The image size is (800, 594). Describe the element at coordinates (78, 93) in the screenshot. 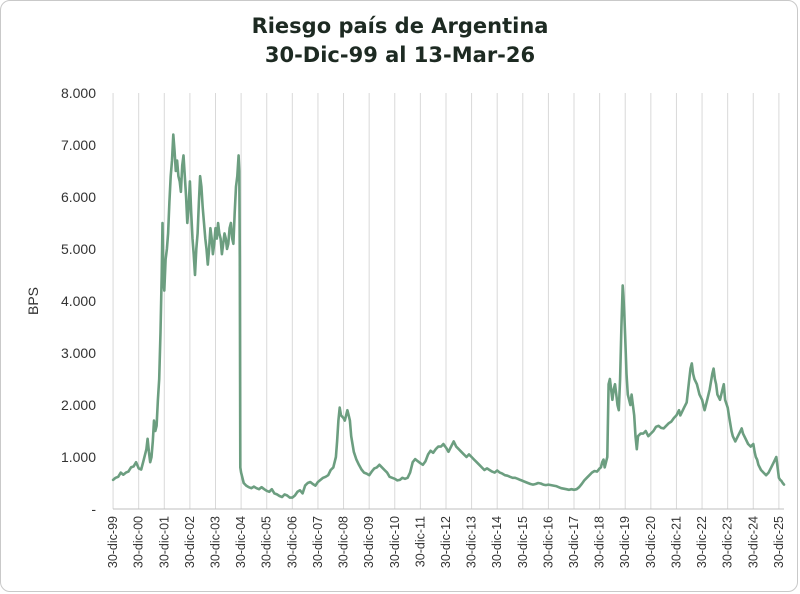

I see `y-tick-label: 8.000` at that location.